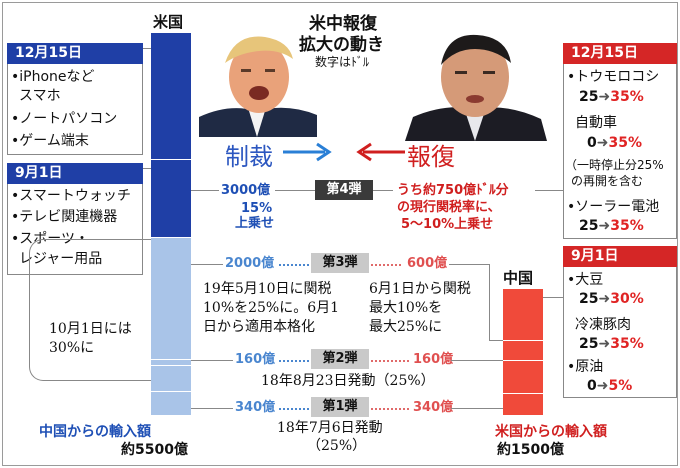 This screenshot has width=680, height=468. Describe the element at coordinates (64, 119) in the screenshot. I see `us-dec15-item-2: •ノートパソコン` at that location.